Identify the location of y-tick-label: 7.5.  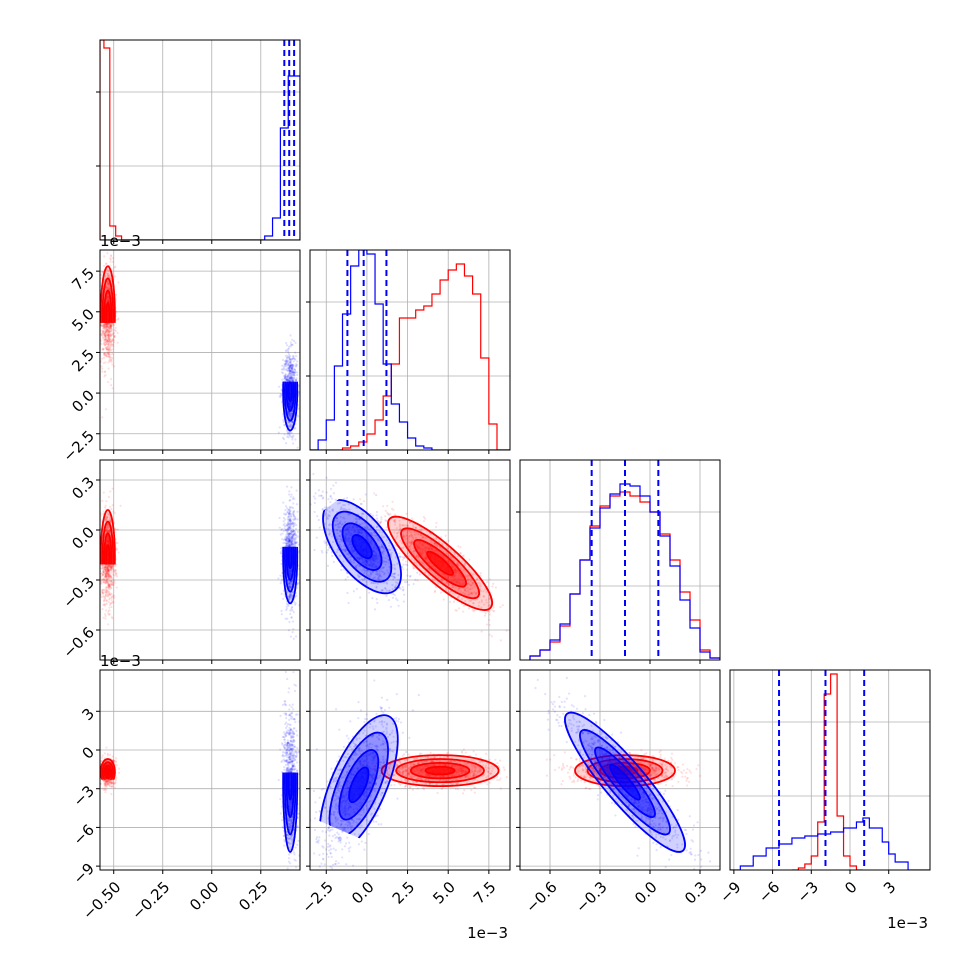
(83, 279).